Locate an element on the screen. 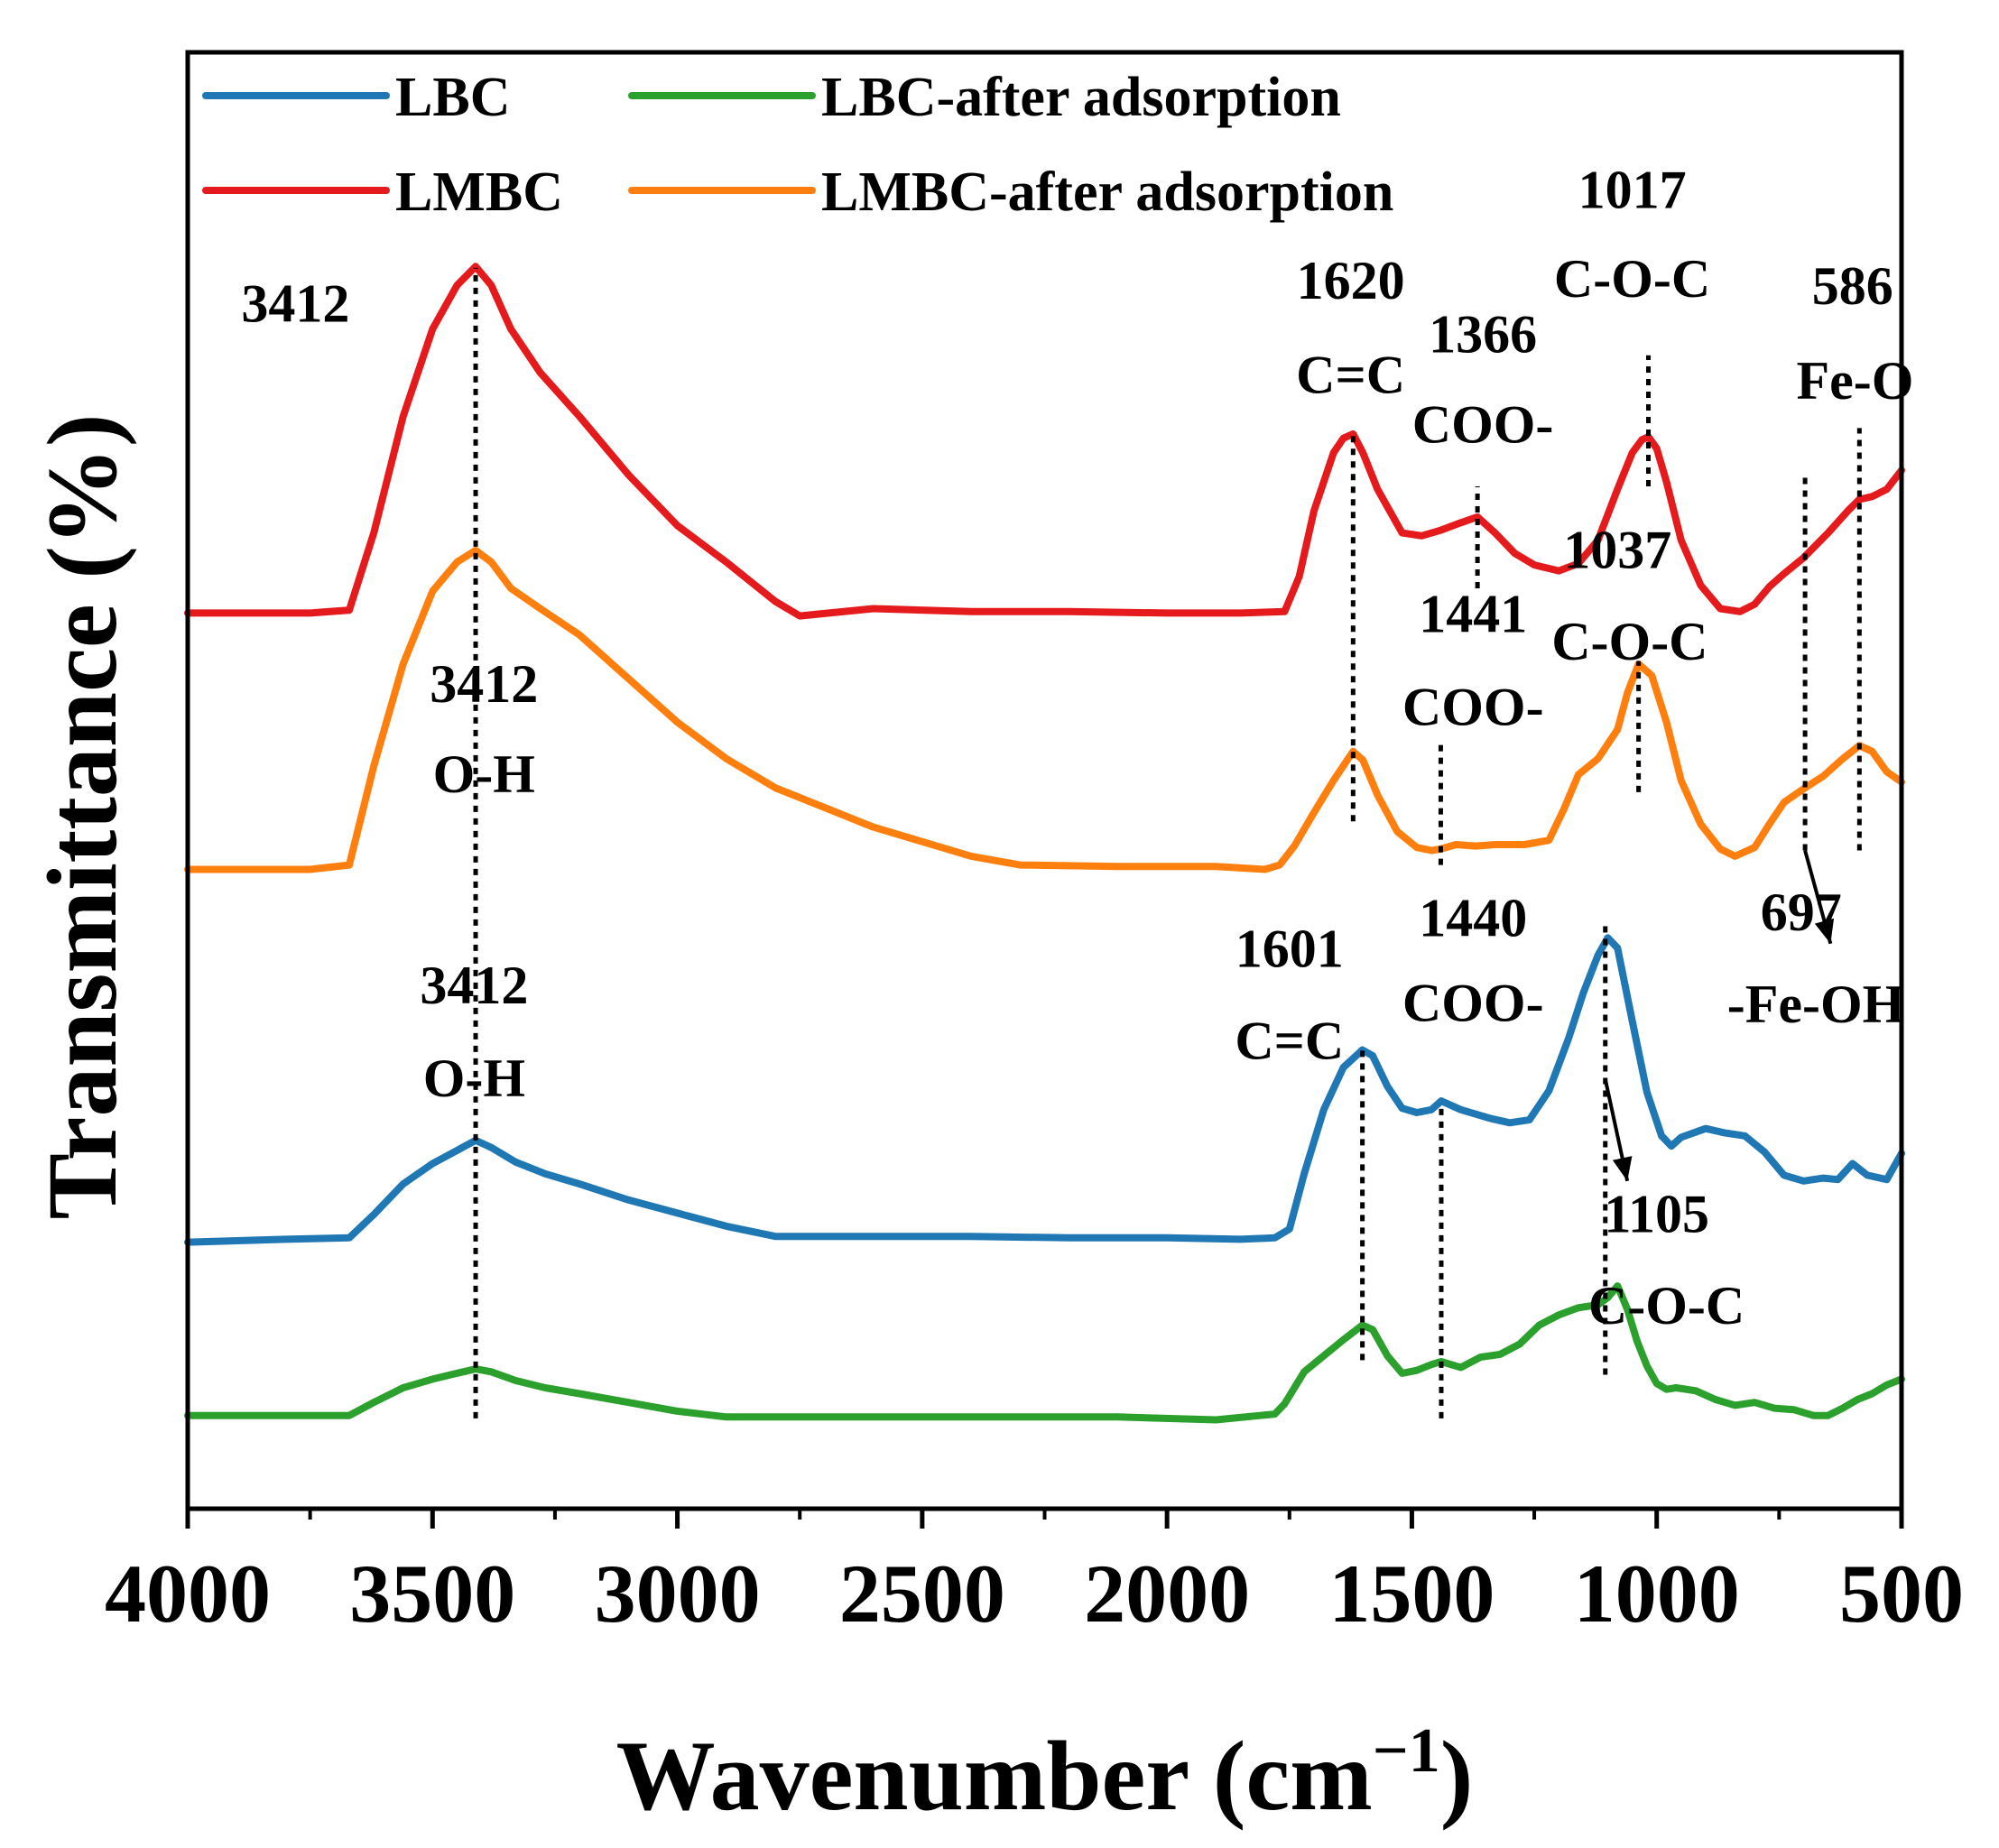 This screenshot has width=1999, height=1848. x-tick-label-2000: 2000 is located at coordinates (1167, 1594).